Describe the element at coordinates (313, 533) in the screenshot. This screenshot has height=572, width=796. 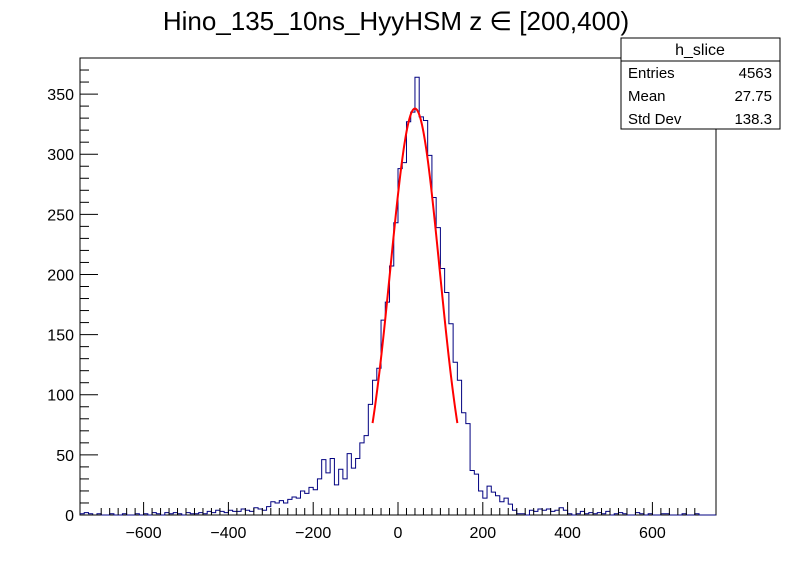
I see `x-tick-label: −200` at that location.